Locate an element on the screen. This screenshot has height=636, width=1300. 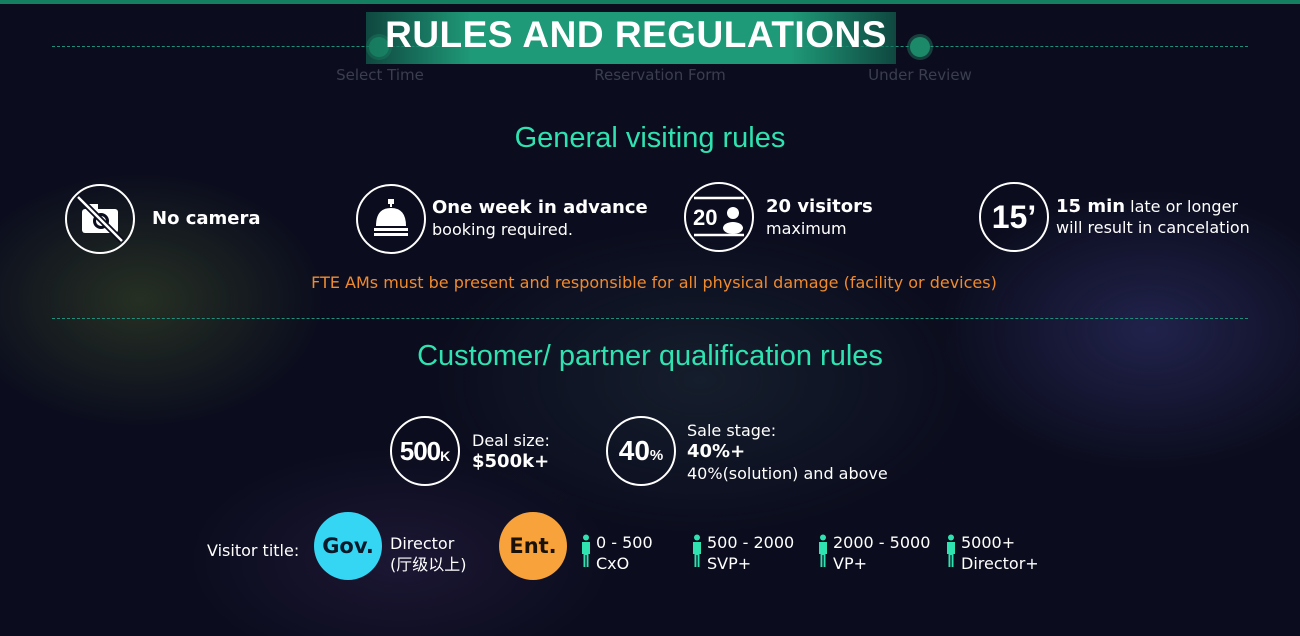
gov-line2: (厅级以上) is located at coordinates (428, 564).